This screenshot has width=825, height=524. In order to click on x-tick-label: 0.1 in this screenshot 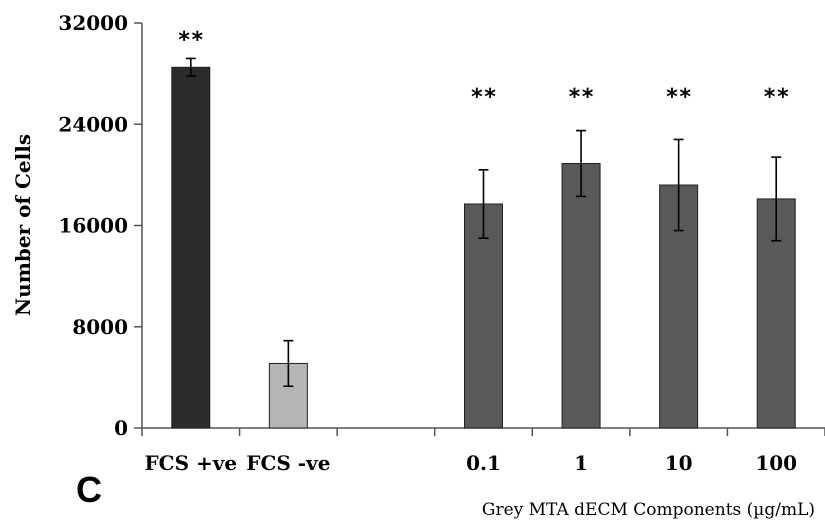, I will do `click(483, 463)`.